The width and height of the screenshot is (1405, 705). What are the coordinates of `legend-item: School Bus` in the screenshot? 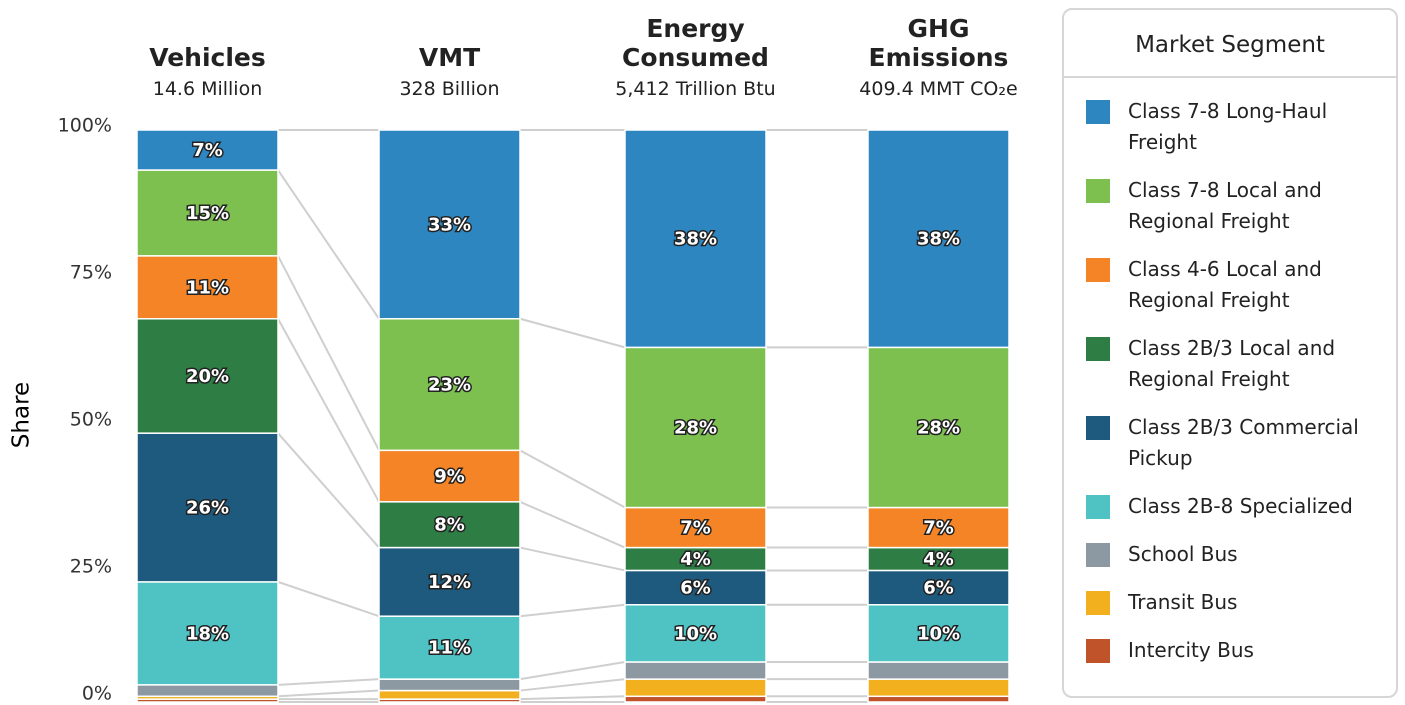 It's located at (1236, 554).